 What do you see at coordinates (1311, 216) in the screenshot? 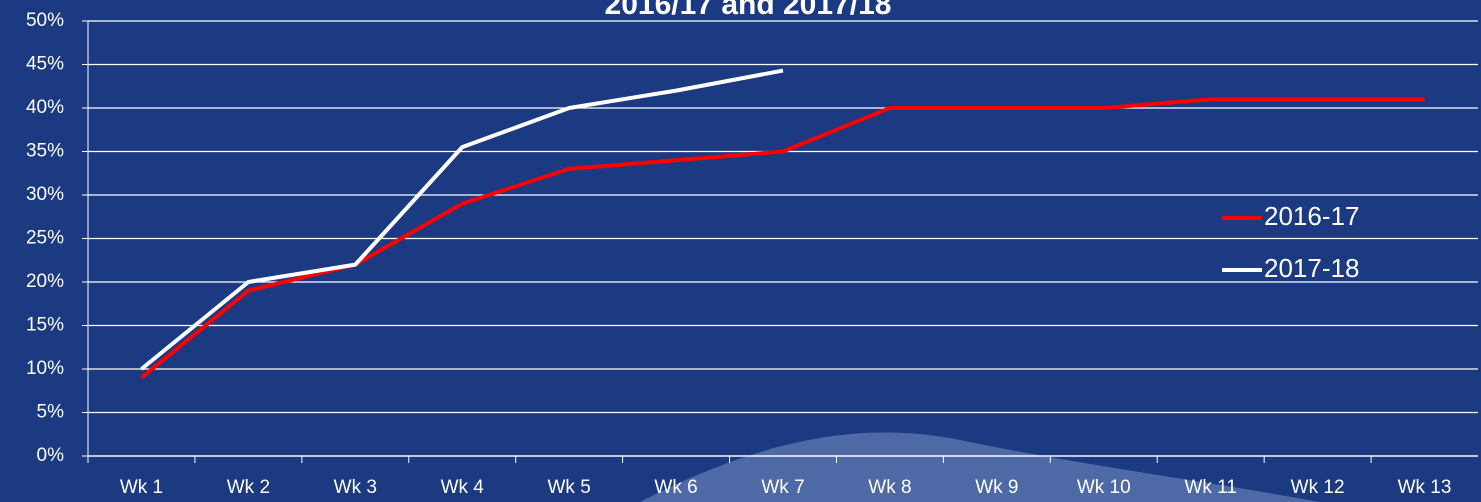
I see `legend-label: 2016-17` at bounding box center [1311, 216].